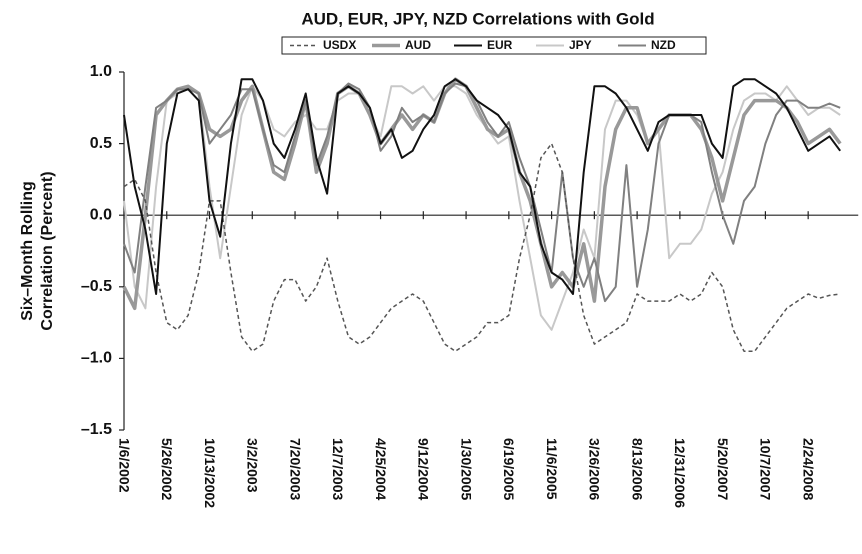  I want to click on legend-box, so click(494, 45).